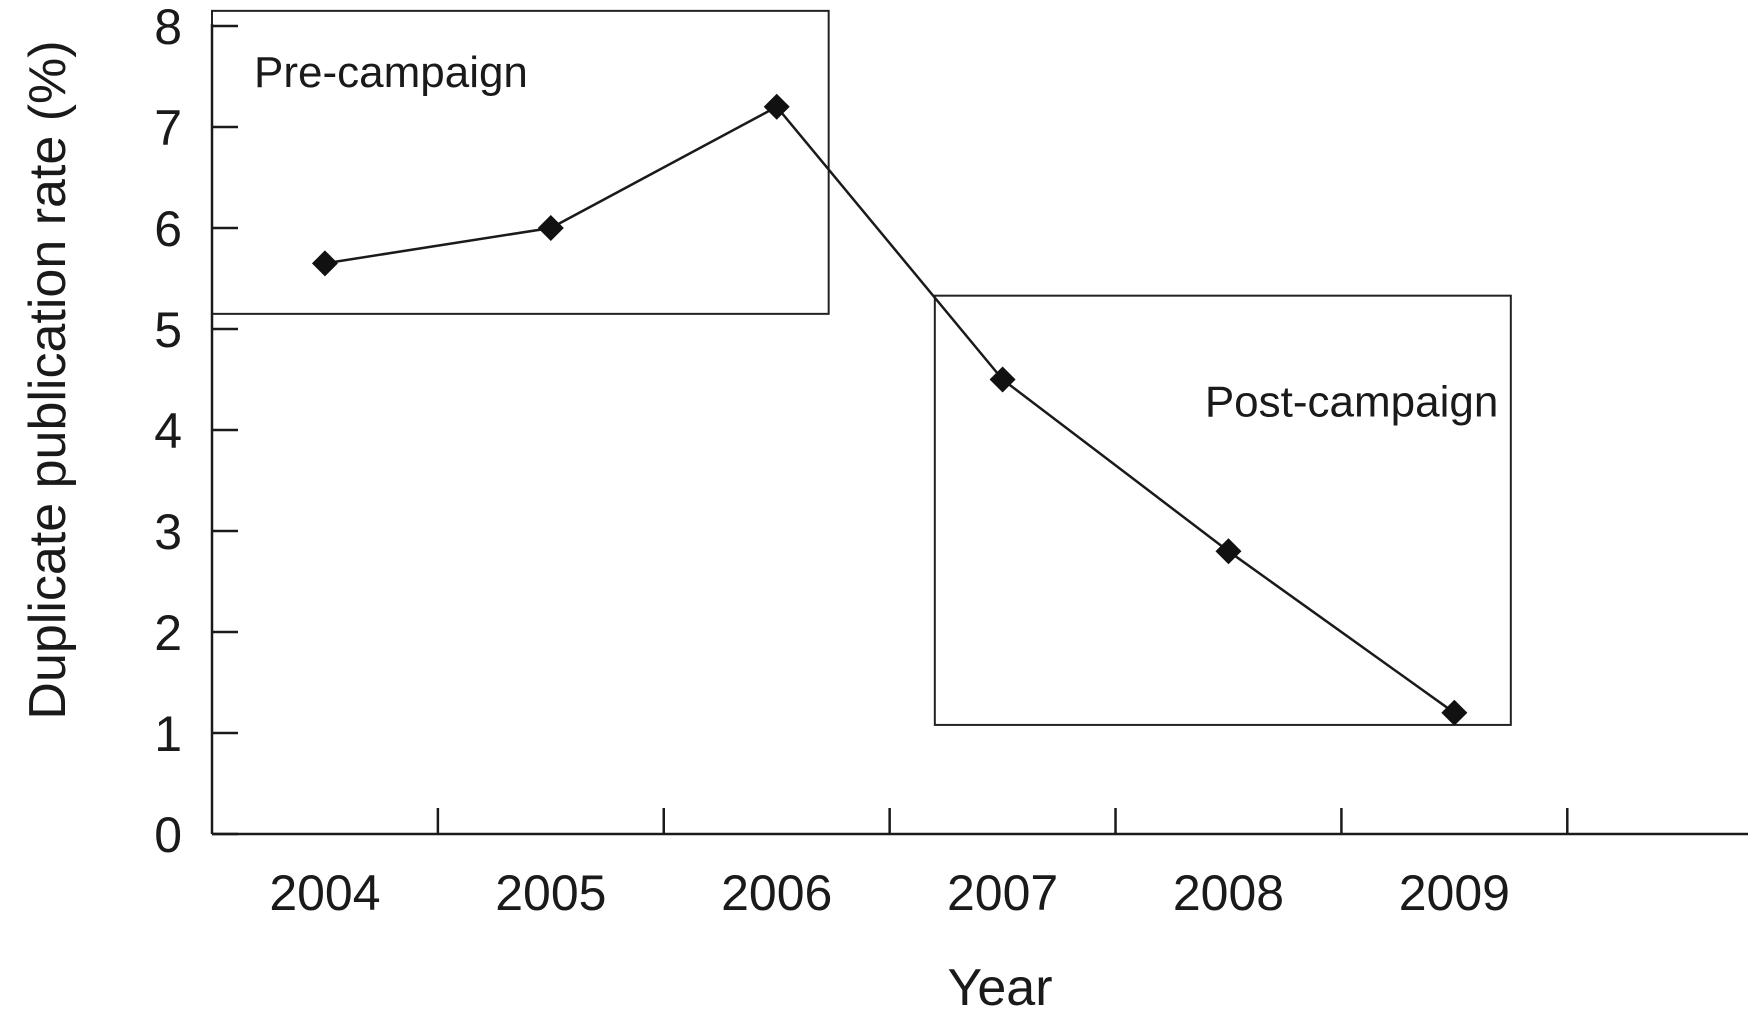  Describe the element at coordinates (1002, 893) in the screenshot. I see `x-tick-label: 2007` at that location.